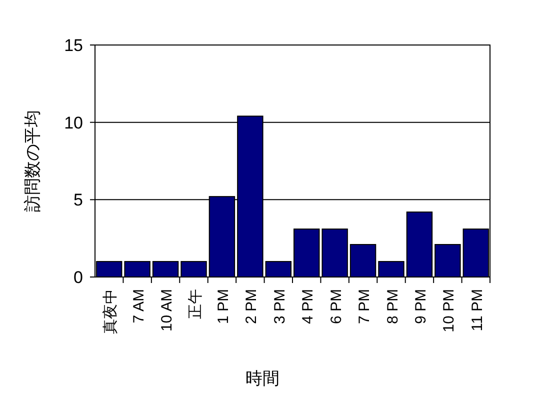 This screenshot has width=548, height=398. Describe the element at coordinates (139, 306) in the screenshot. I see `x-tick-label: 7 AM` at that location.